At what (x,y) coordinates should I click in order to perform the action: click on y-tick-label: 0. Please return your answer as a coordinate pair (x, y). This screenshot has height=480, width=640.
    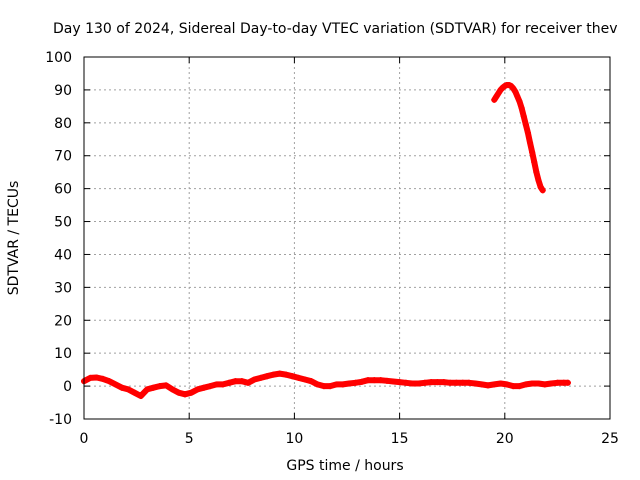
    Looking at the image, I should click on (67, 387).